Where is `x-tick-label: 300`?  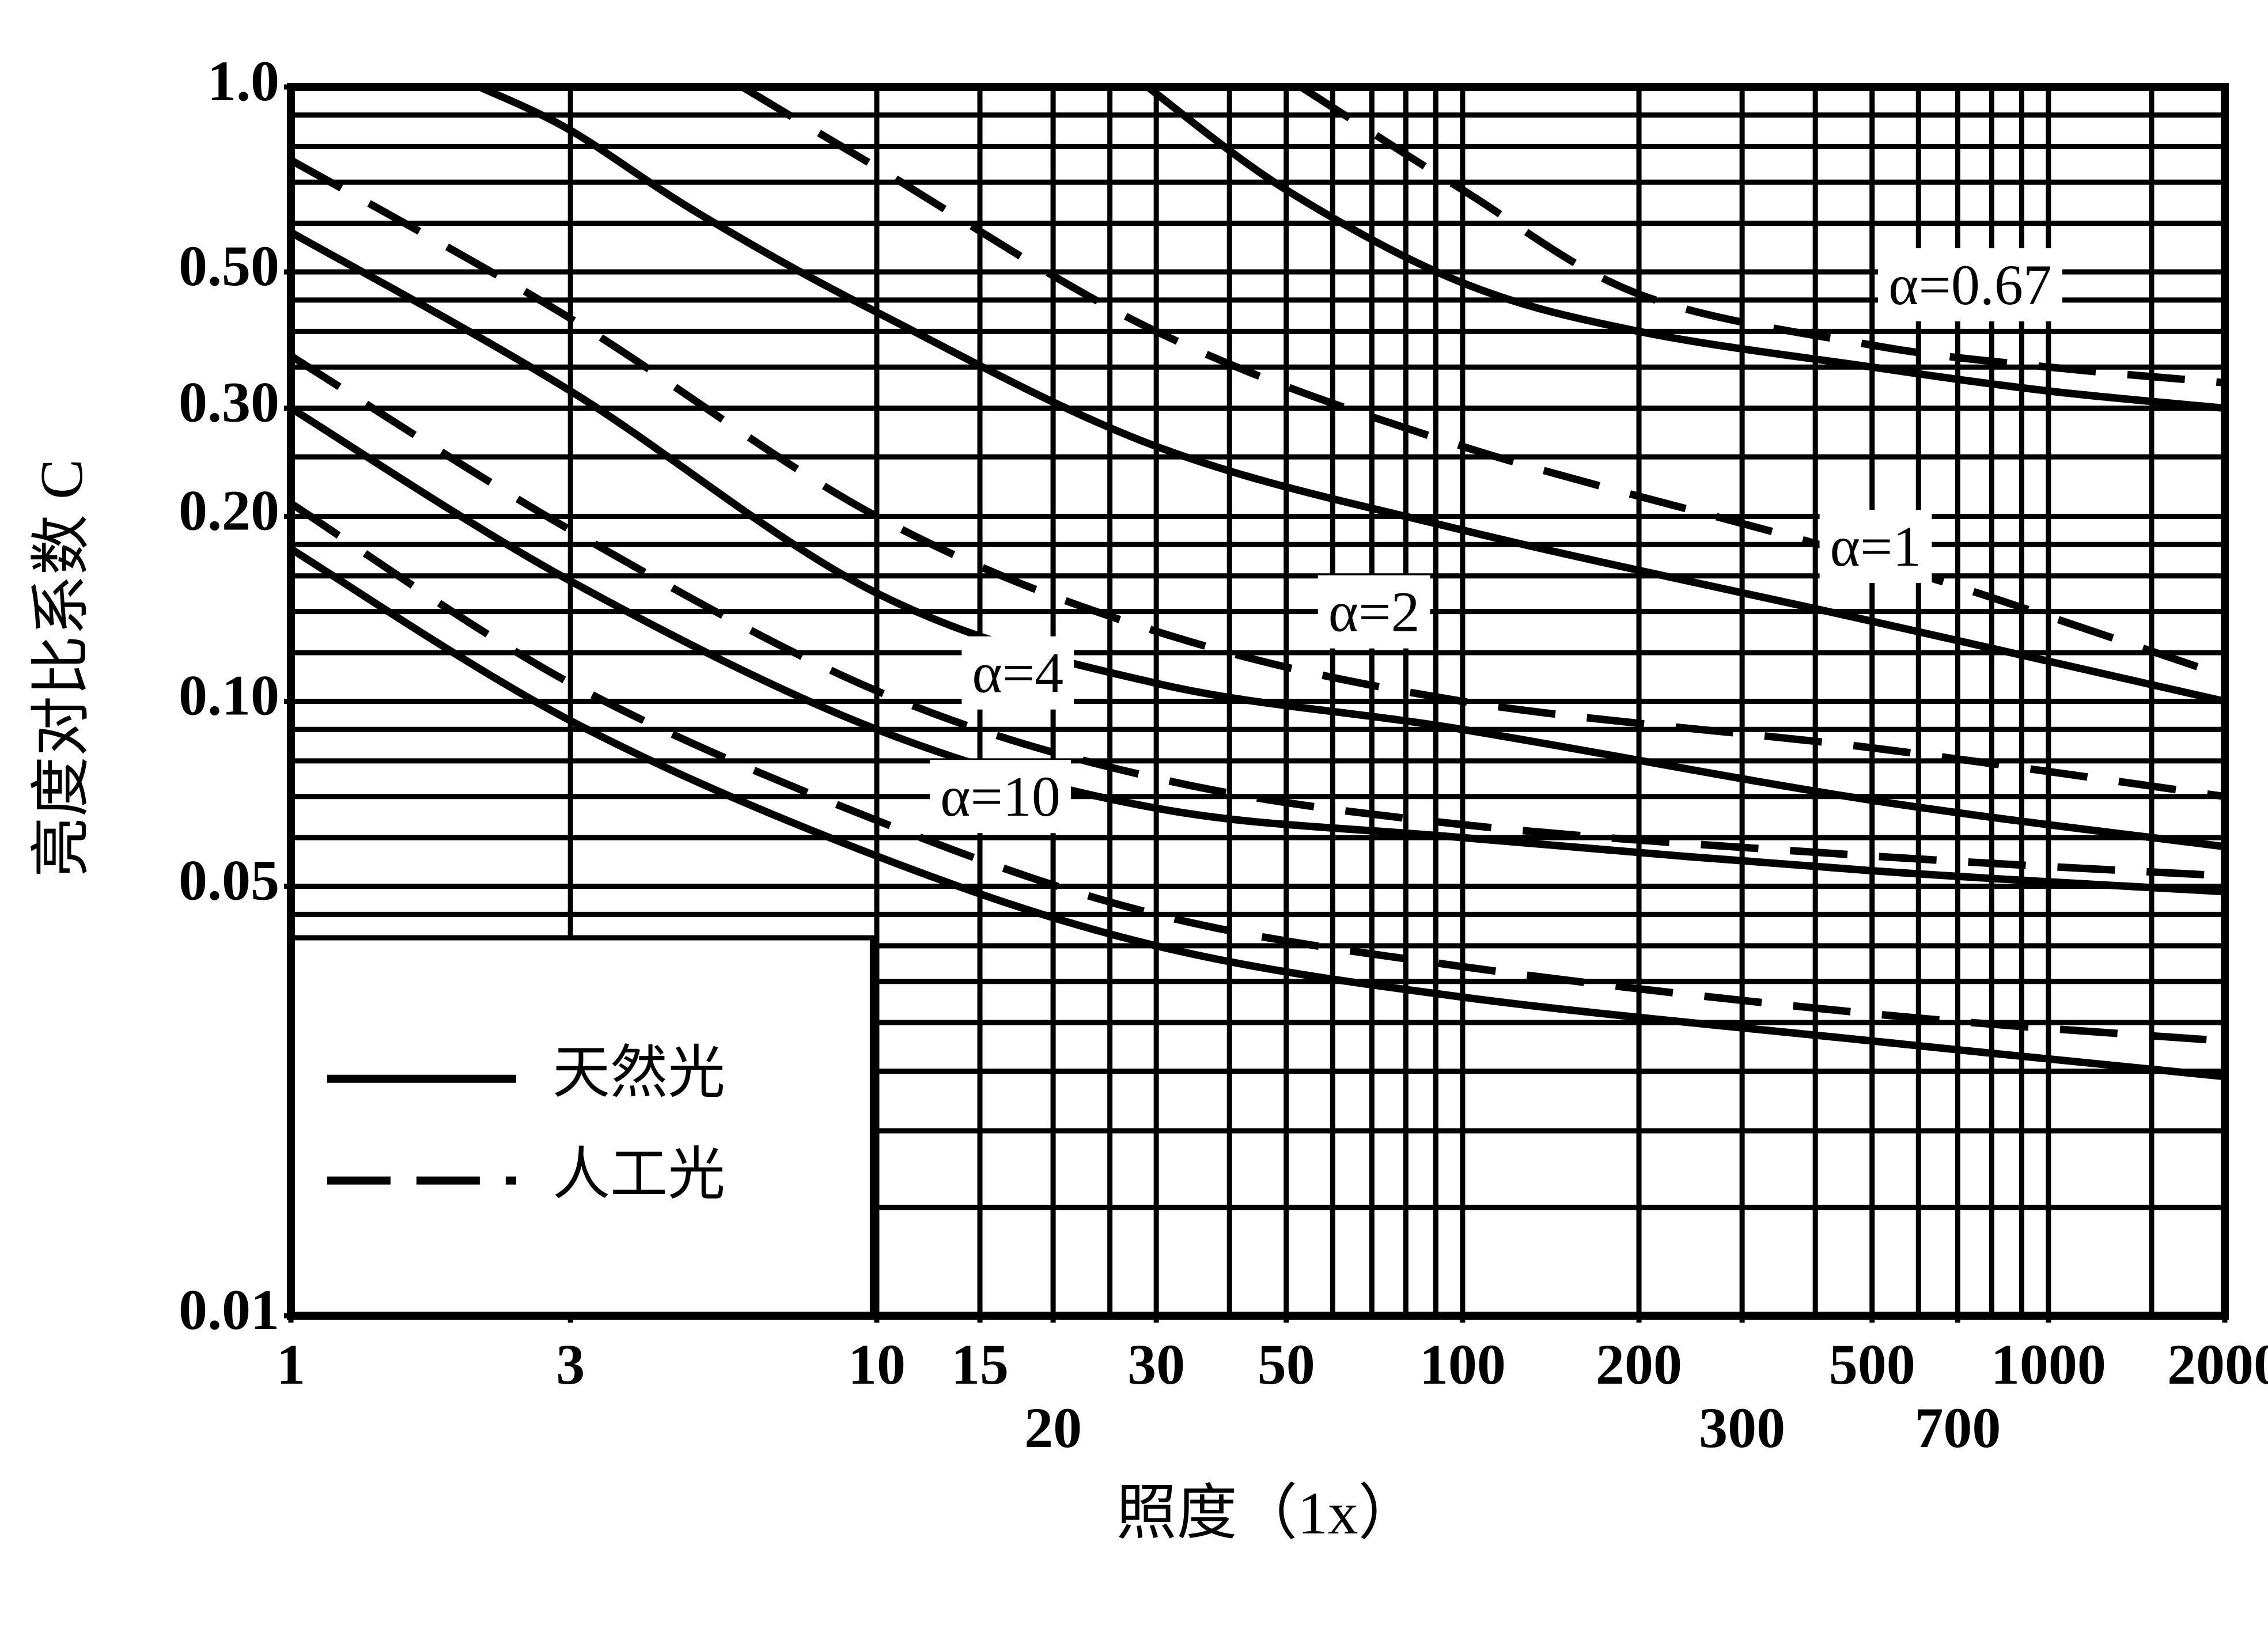
x-tick-label: 300 is located at coordinates (1742, 1428).